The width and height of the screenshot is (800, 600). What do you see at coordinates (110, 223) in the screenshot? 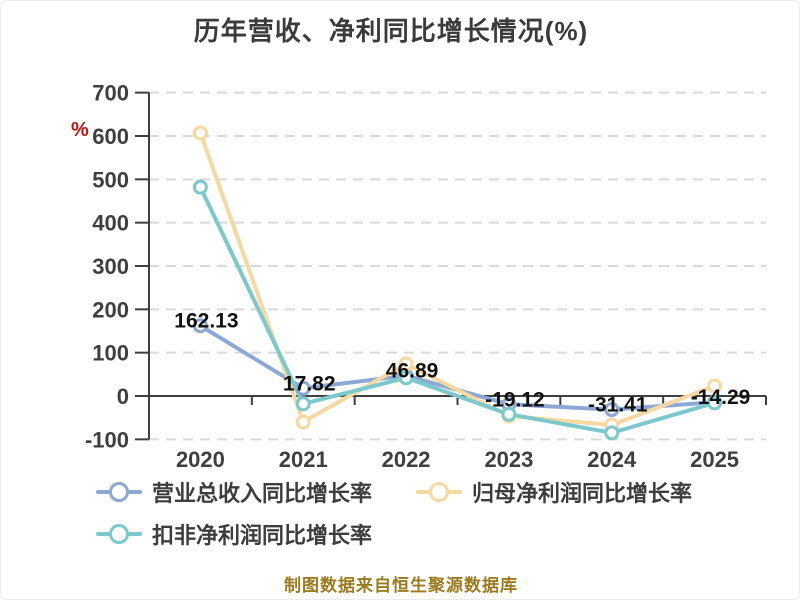
I see `y-axis-tick-label: 400` at bounding box center [110, 223].